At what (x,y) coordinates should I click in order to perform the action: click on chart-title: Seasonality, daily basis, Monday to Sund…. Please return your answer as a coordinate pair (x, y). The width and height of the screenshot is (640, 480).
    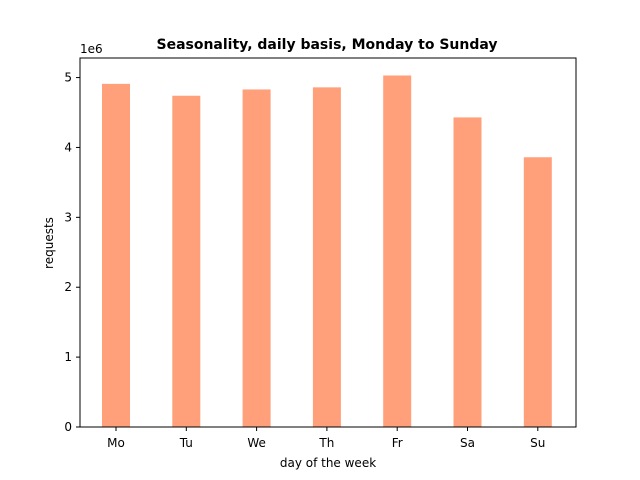
    Looking at the image, I should click on (326, 45).